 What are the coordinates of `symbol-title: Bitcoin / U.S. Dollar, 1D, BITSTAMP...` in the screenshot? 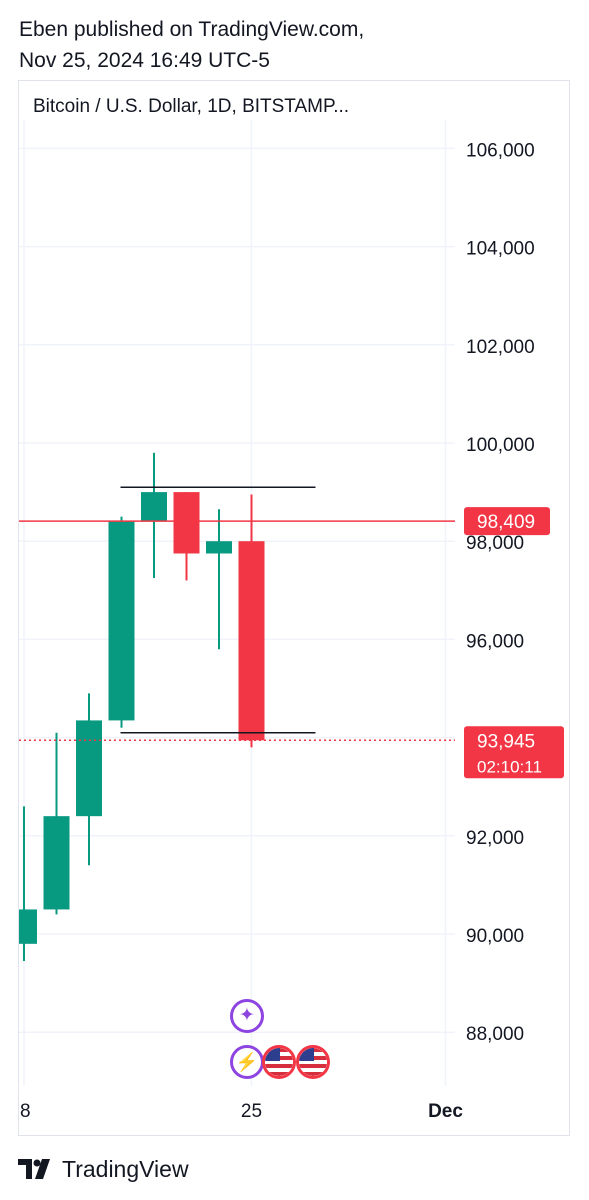 It's located at (191, 106).